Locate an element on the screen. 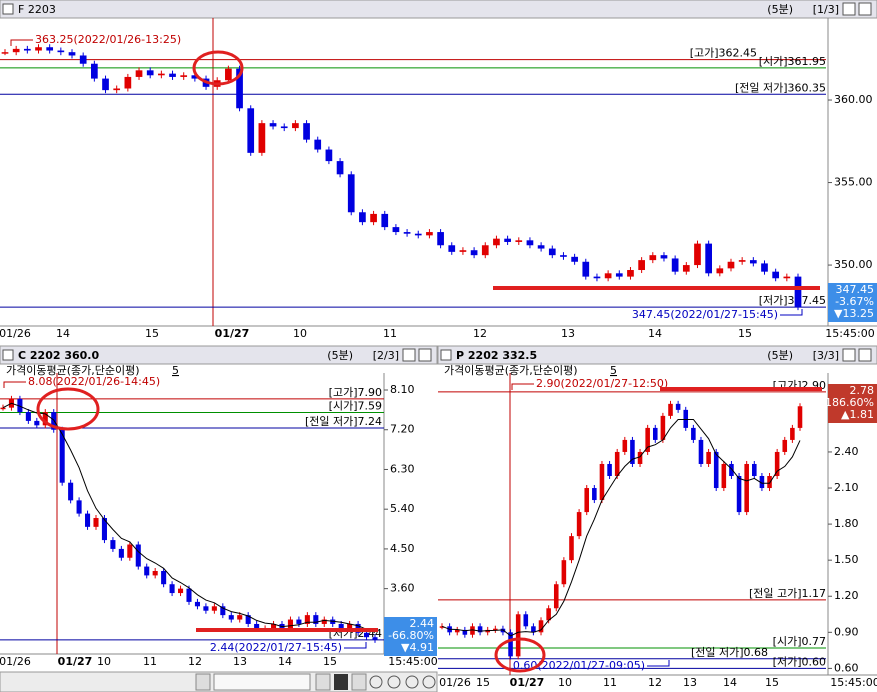  high-note: 2.90(2022/01/27-12:50) is located at coordinates (602, 383).